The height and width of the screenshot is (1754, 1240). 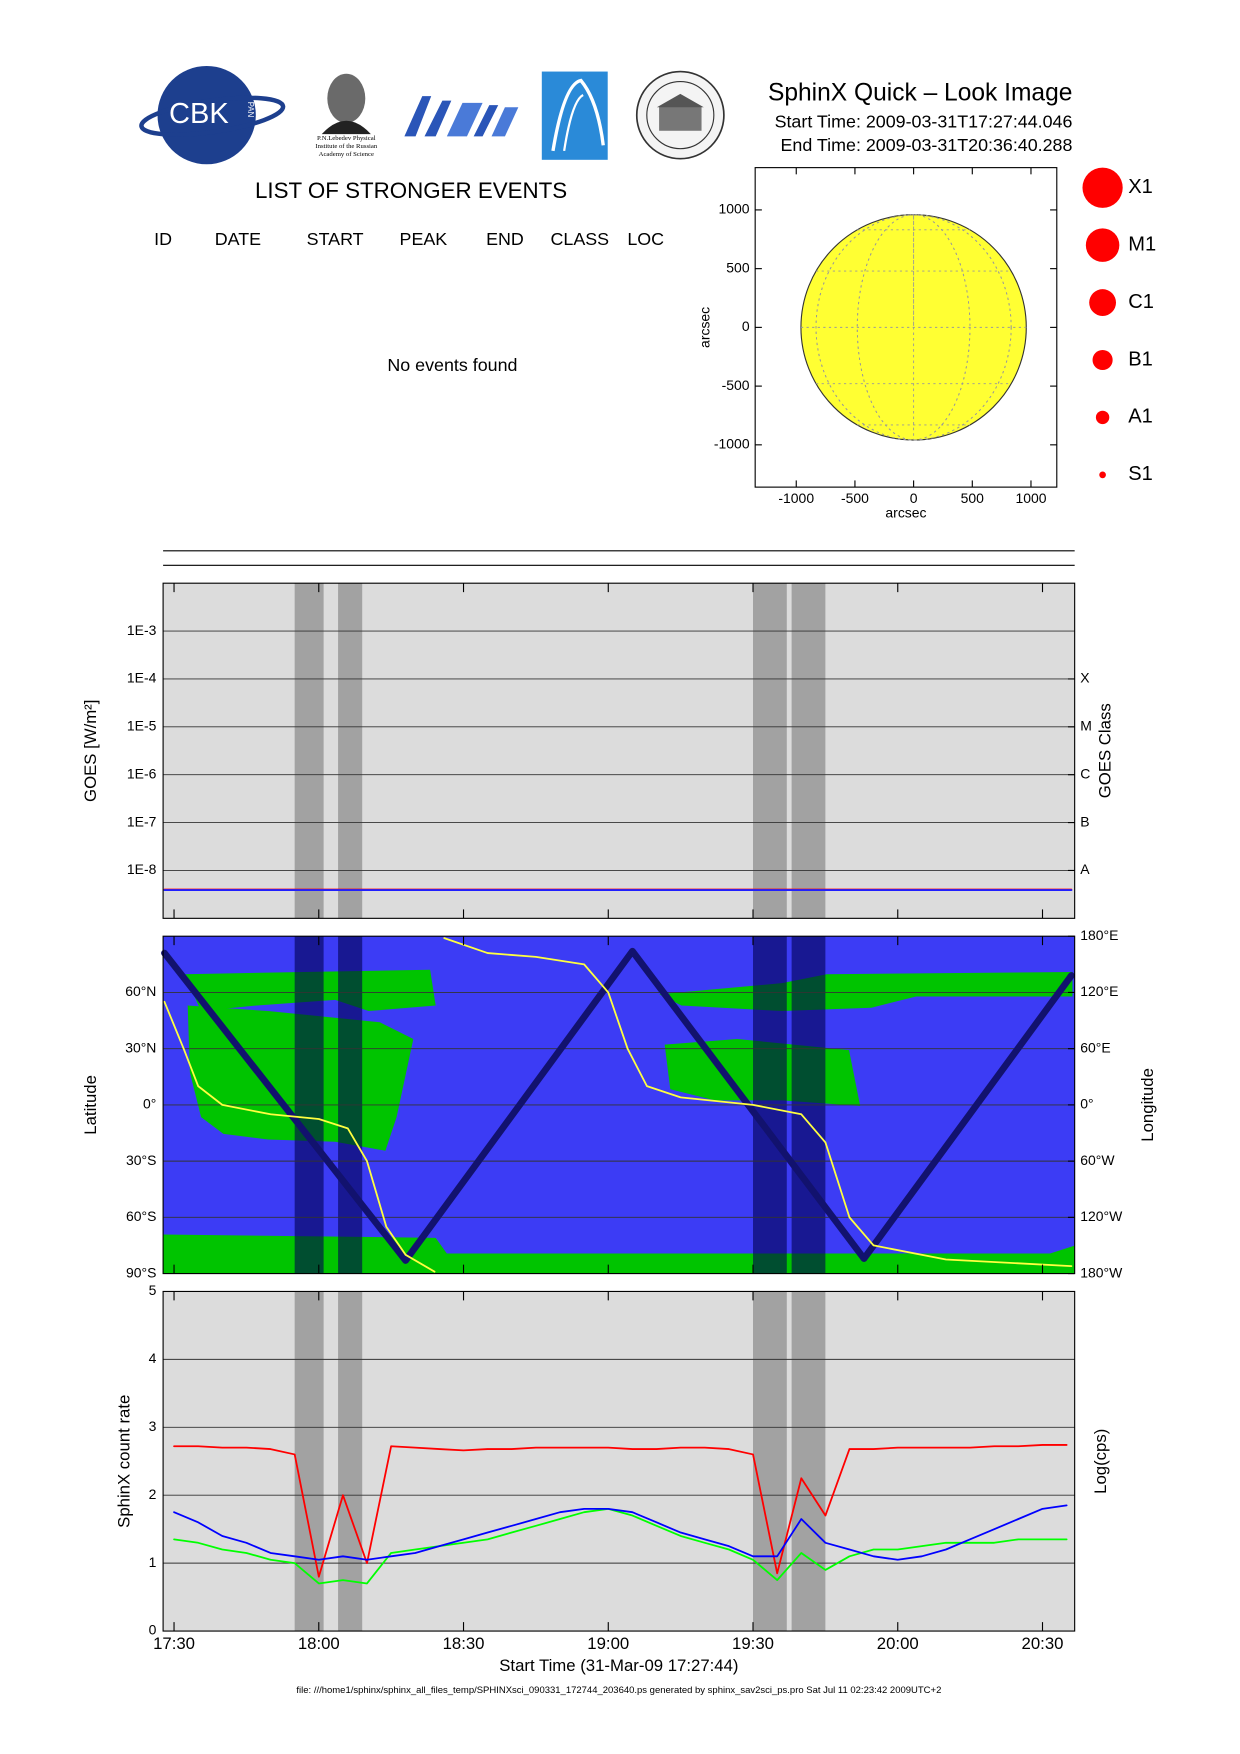 I want to click on column-header: END, so click(x=505, y=239).